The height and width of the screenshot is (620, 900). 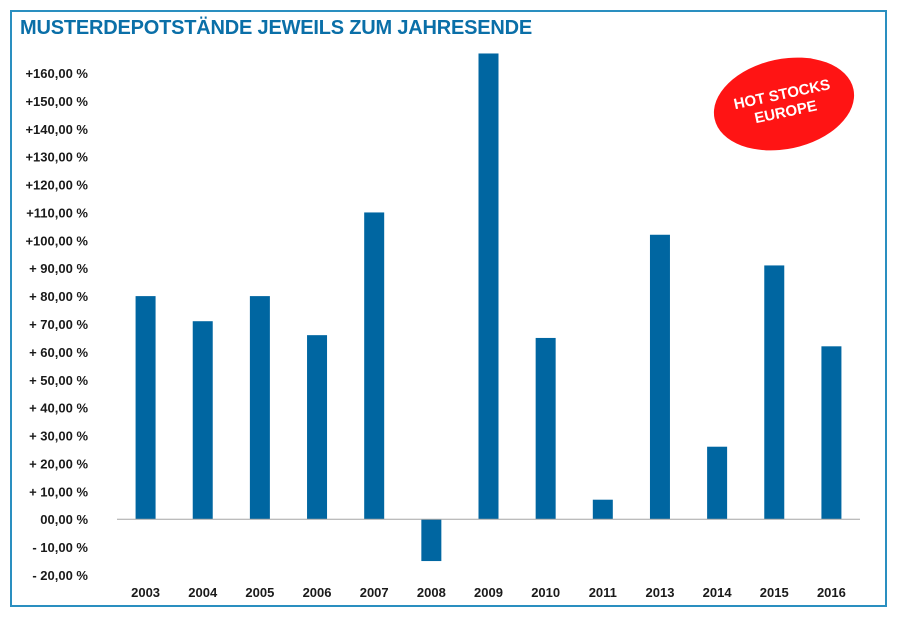 I want to click on x-tick-label: 2007, so click(x=374, y=592).